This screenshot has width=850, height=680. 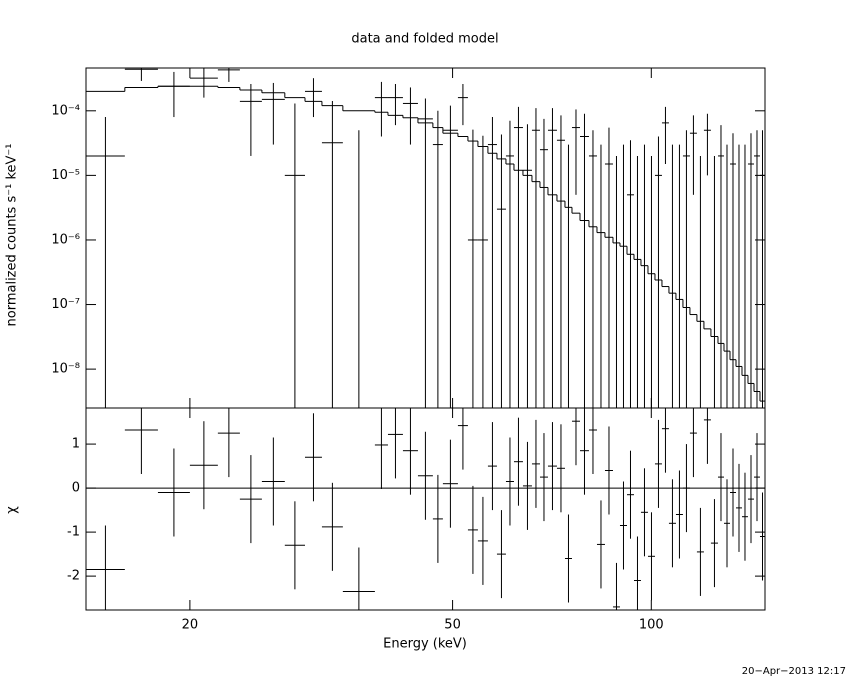 I want to click on y-tick-label: -1, so click(x=73, y=532).